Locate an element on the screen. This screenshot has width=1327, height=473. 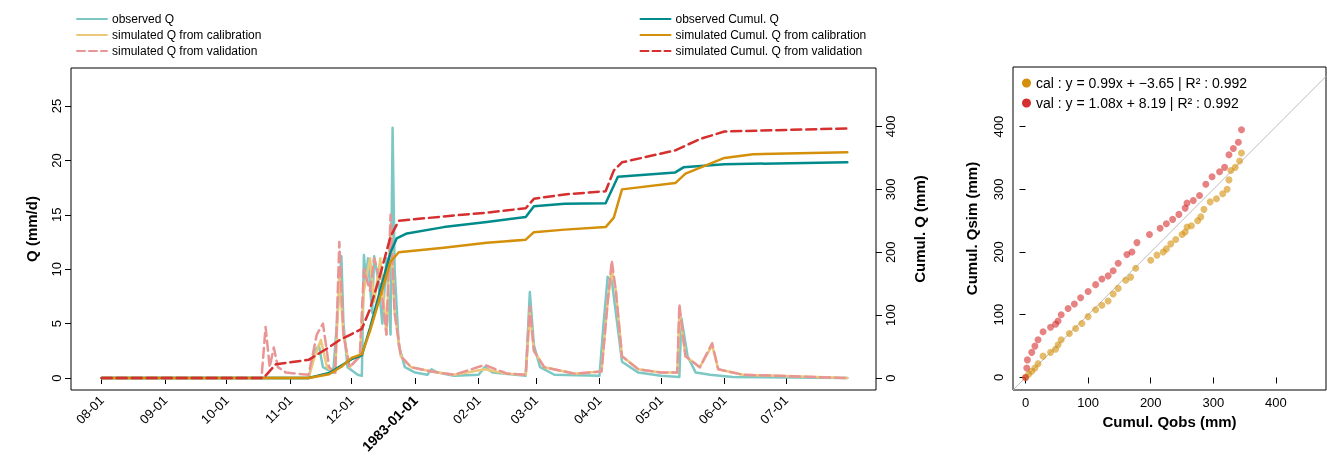
x-tick-label: 400 is located at coordinates (1276, 402).